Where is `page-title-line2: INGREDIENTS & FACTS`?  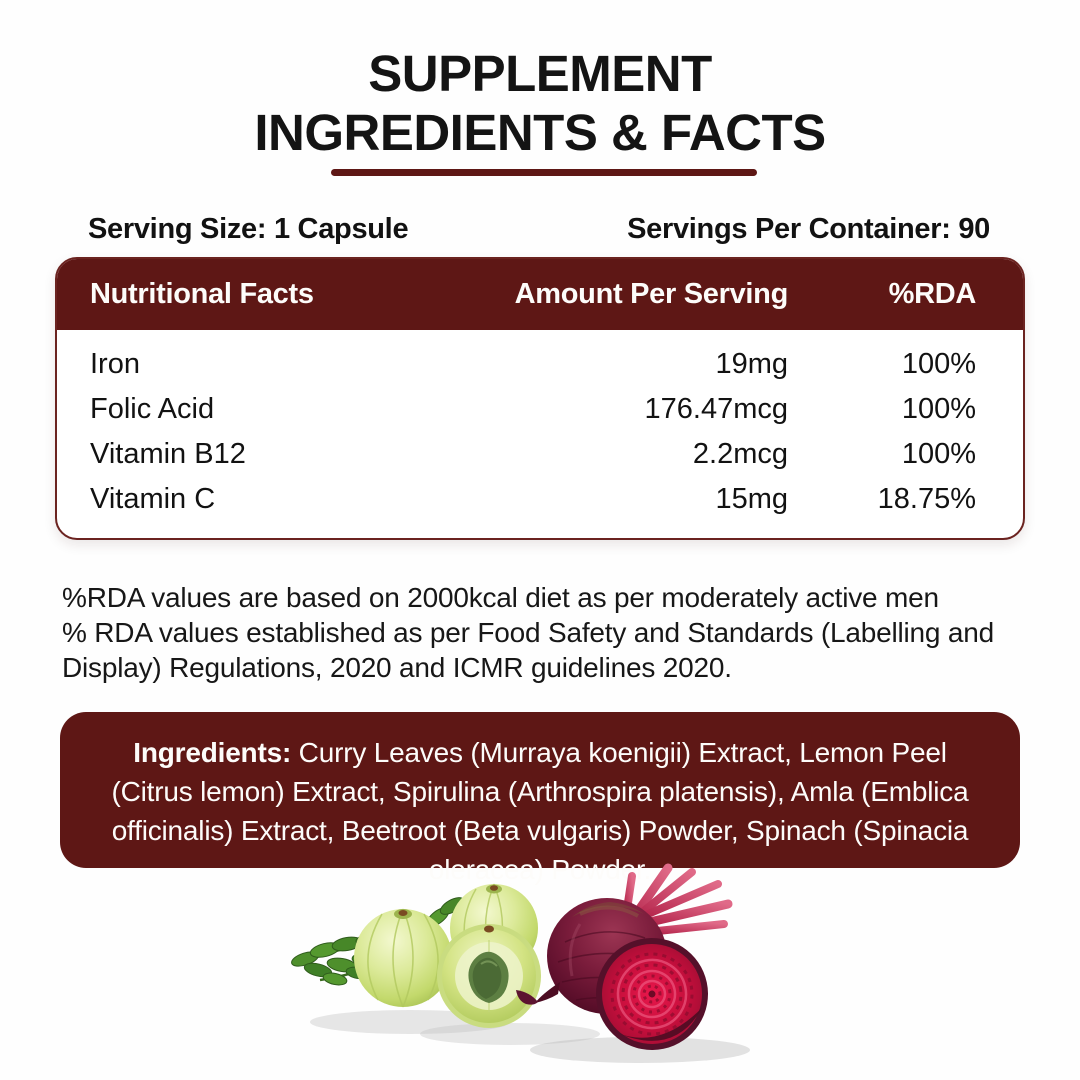 page-title-line2: INGREDIENTS & FACTS is located at coordinates (540, 132).